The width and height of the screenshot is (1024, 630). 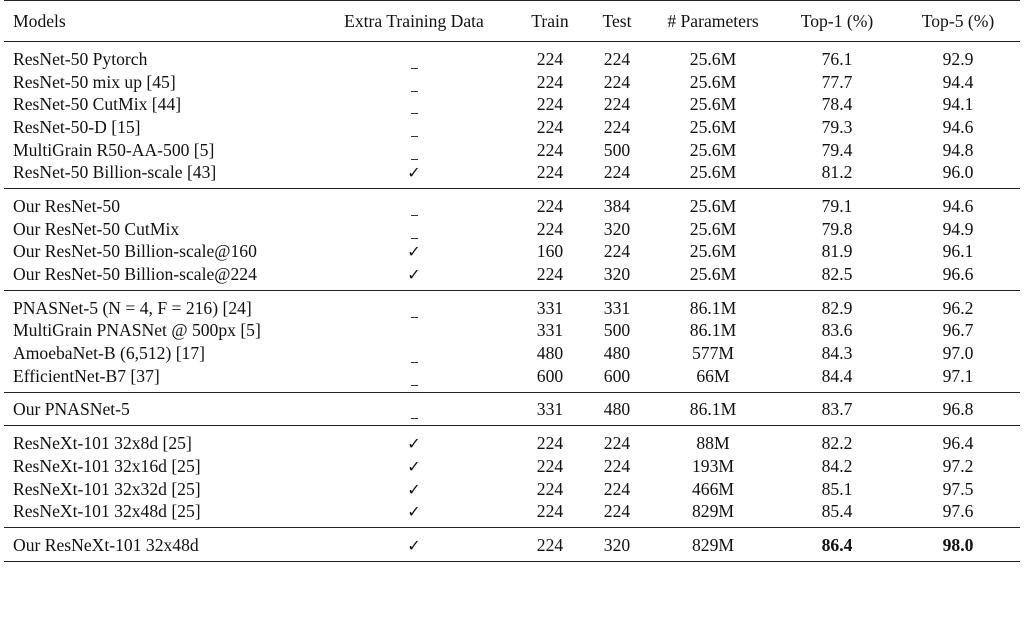 I want to click on top5-cell: 94.6, so click(x=958, y=205).